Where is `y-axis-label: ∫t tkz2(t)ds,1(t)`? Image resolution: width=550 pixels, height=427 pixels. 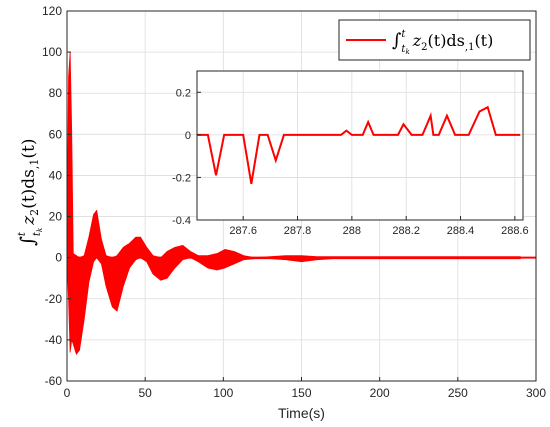
y-axis-label: ∫t tkz2(t)ds,1(t) is located at coordinates (30, 193).